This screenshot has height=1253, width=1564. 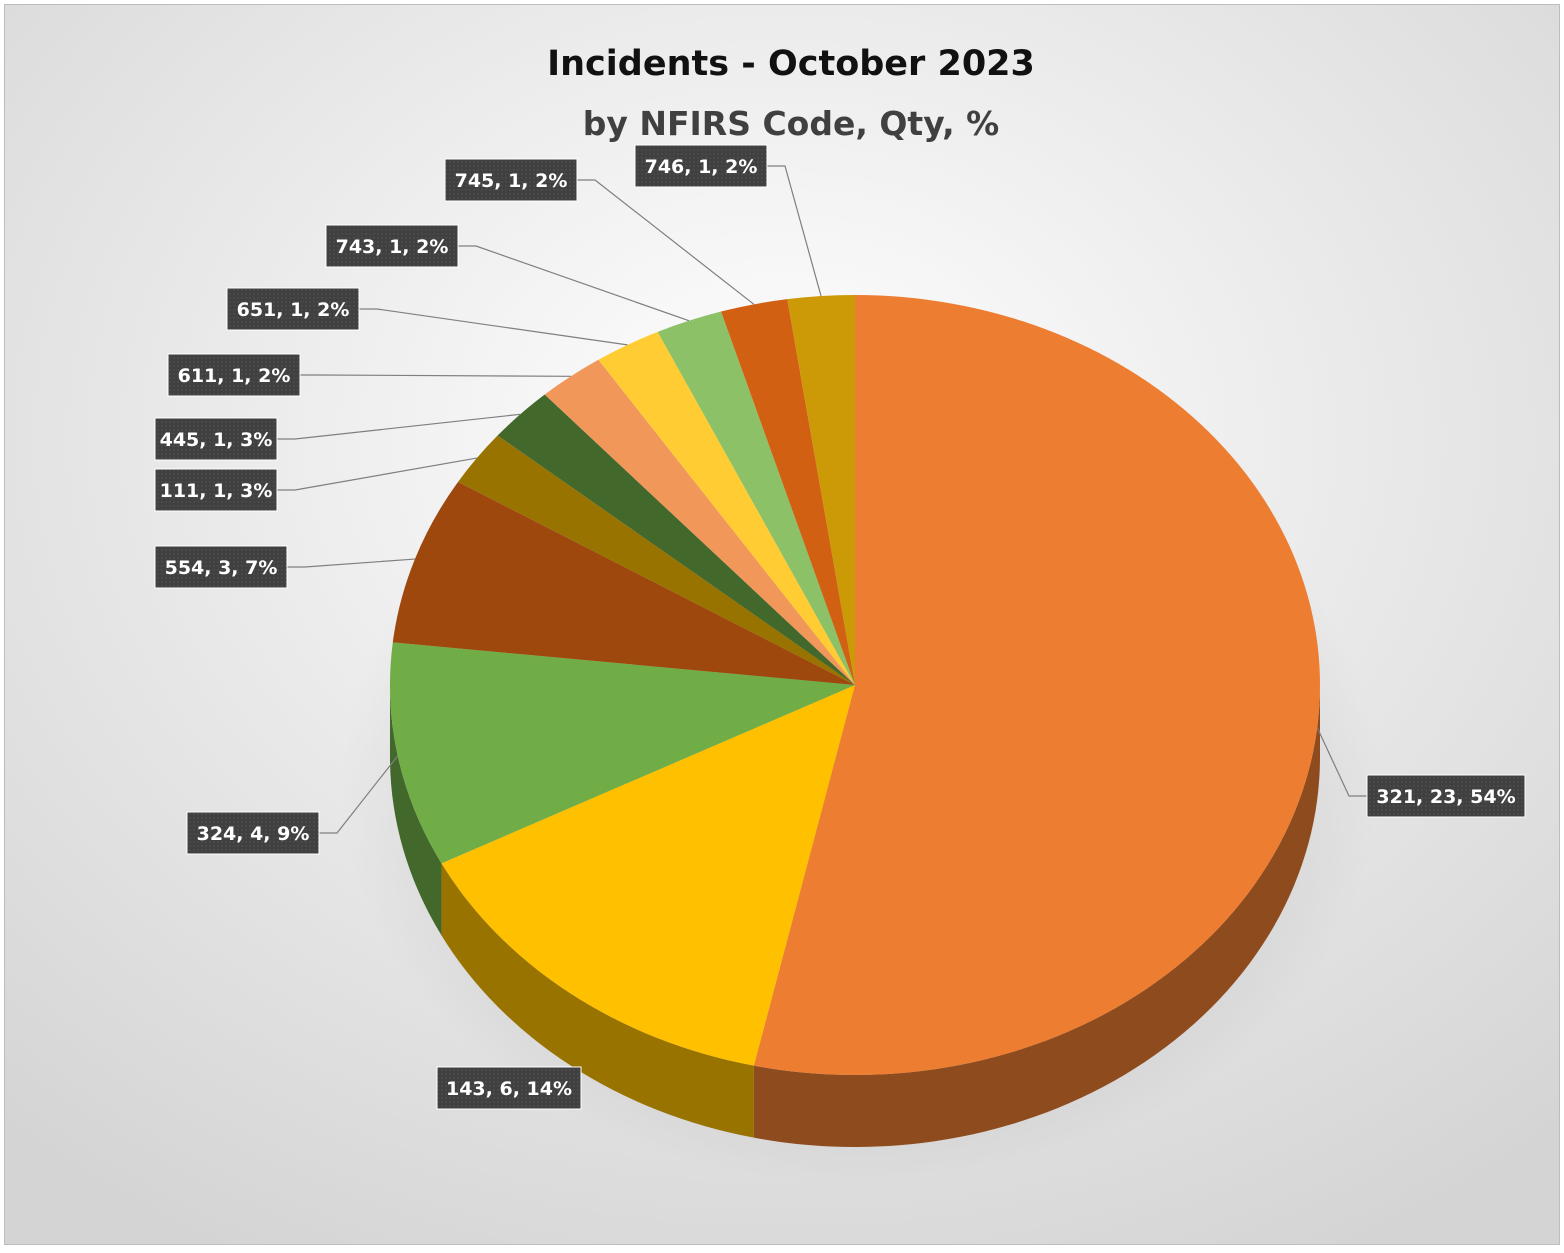 I want to click on data-label-746: 746, 1, 2%, so click(x=701, y=167).